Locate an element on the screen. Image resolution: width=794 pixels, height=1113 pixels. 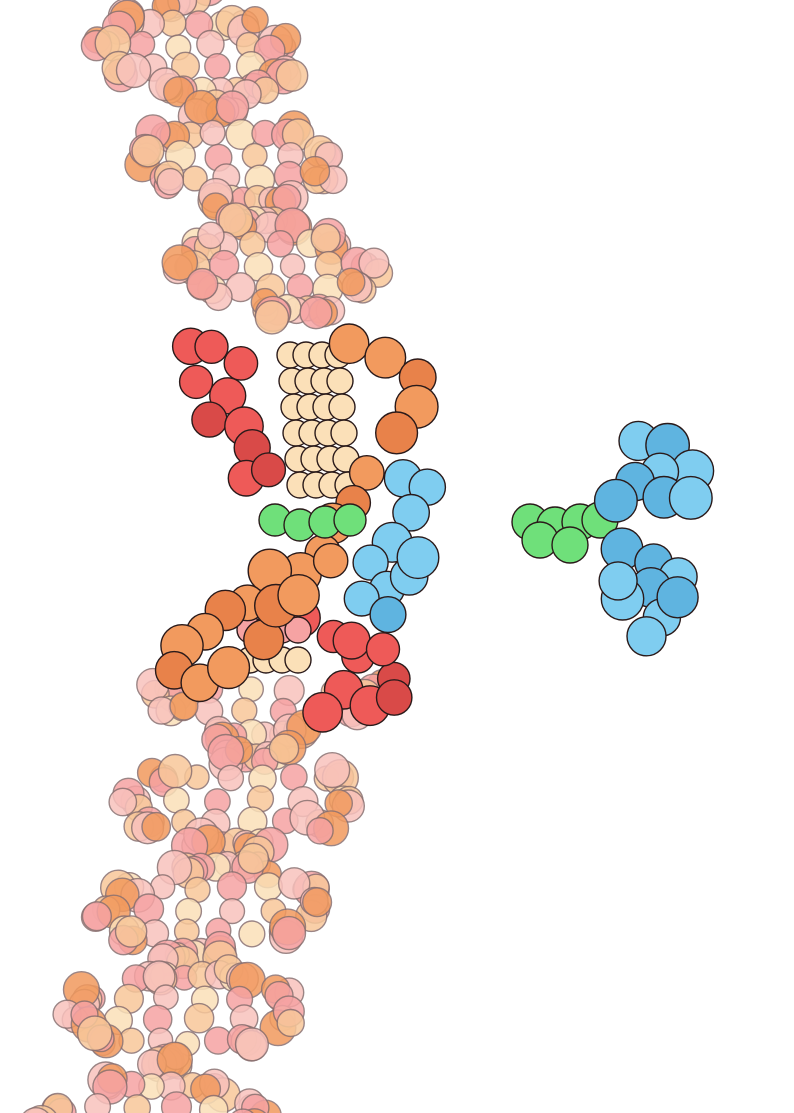
bound-ligand-molecule is located at coordinates (352, 546).